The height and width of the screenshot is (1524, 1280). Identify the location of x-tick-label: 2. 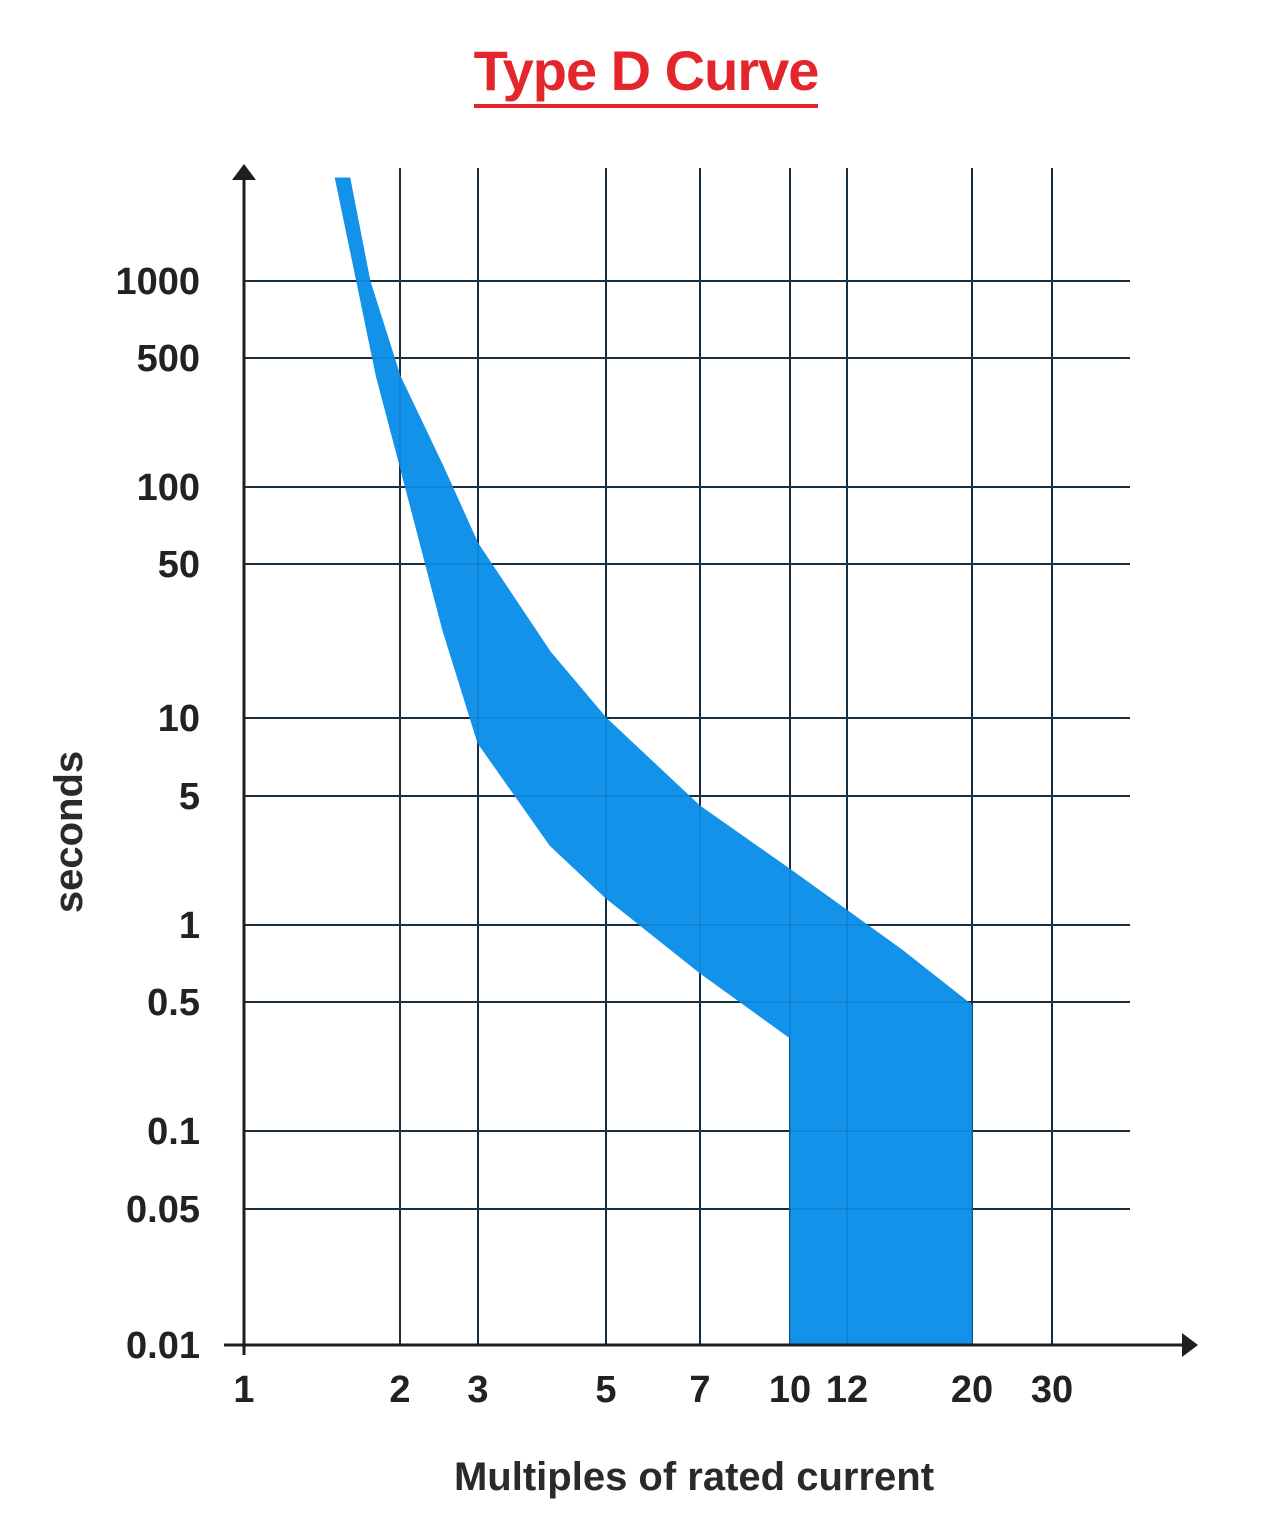
(399, 1390).